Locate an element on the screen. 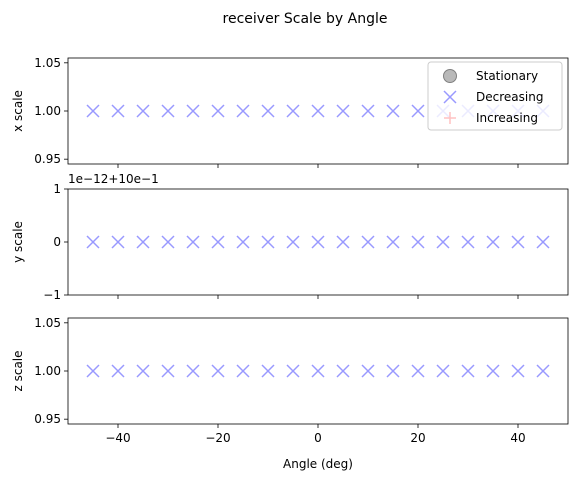 The height and width of the screenshot is (480, 576). legend-label: Increasing is located at coordinates (507, 118).